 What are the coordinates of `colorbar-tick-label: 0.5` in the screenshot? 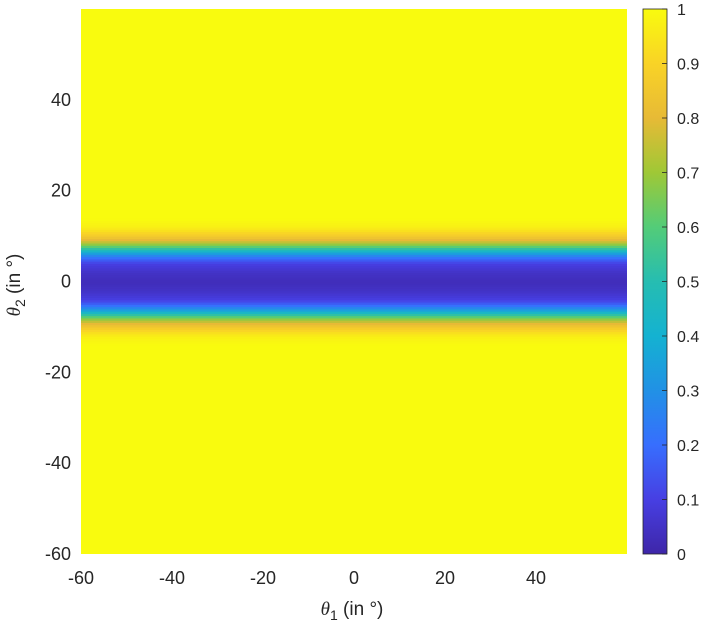 It's located at (688, 283).